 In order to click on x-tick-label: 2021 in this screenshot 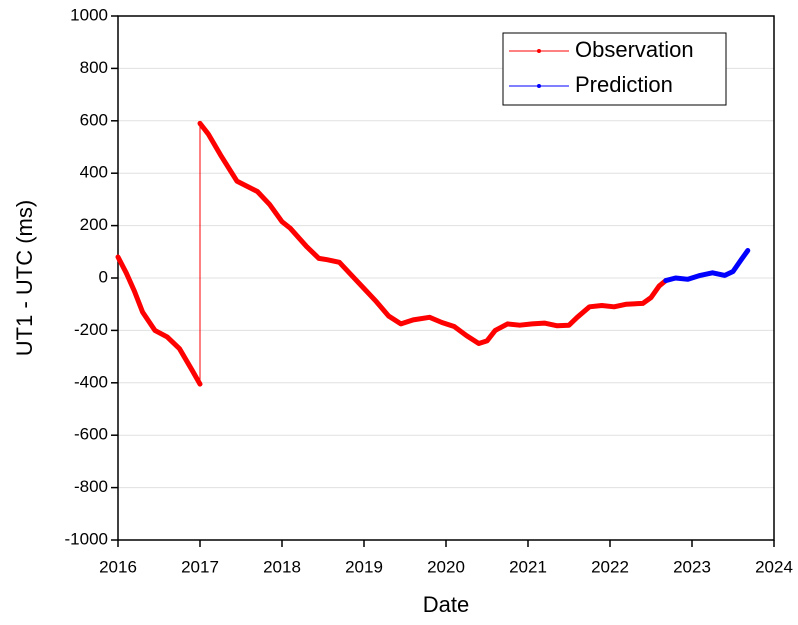, I will do `click(528, 566)`.